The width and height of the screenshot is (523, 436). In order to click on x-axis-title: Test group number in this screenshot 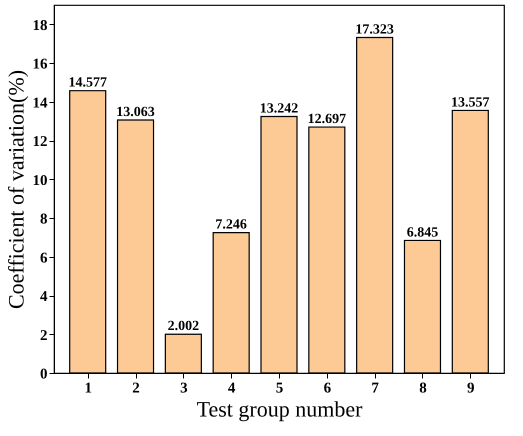, I will do `click(280, 409)`.